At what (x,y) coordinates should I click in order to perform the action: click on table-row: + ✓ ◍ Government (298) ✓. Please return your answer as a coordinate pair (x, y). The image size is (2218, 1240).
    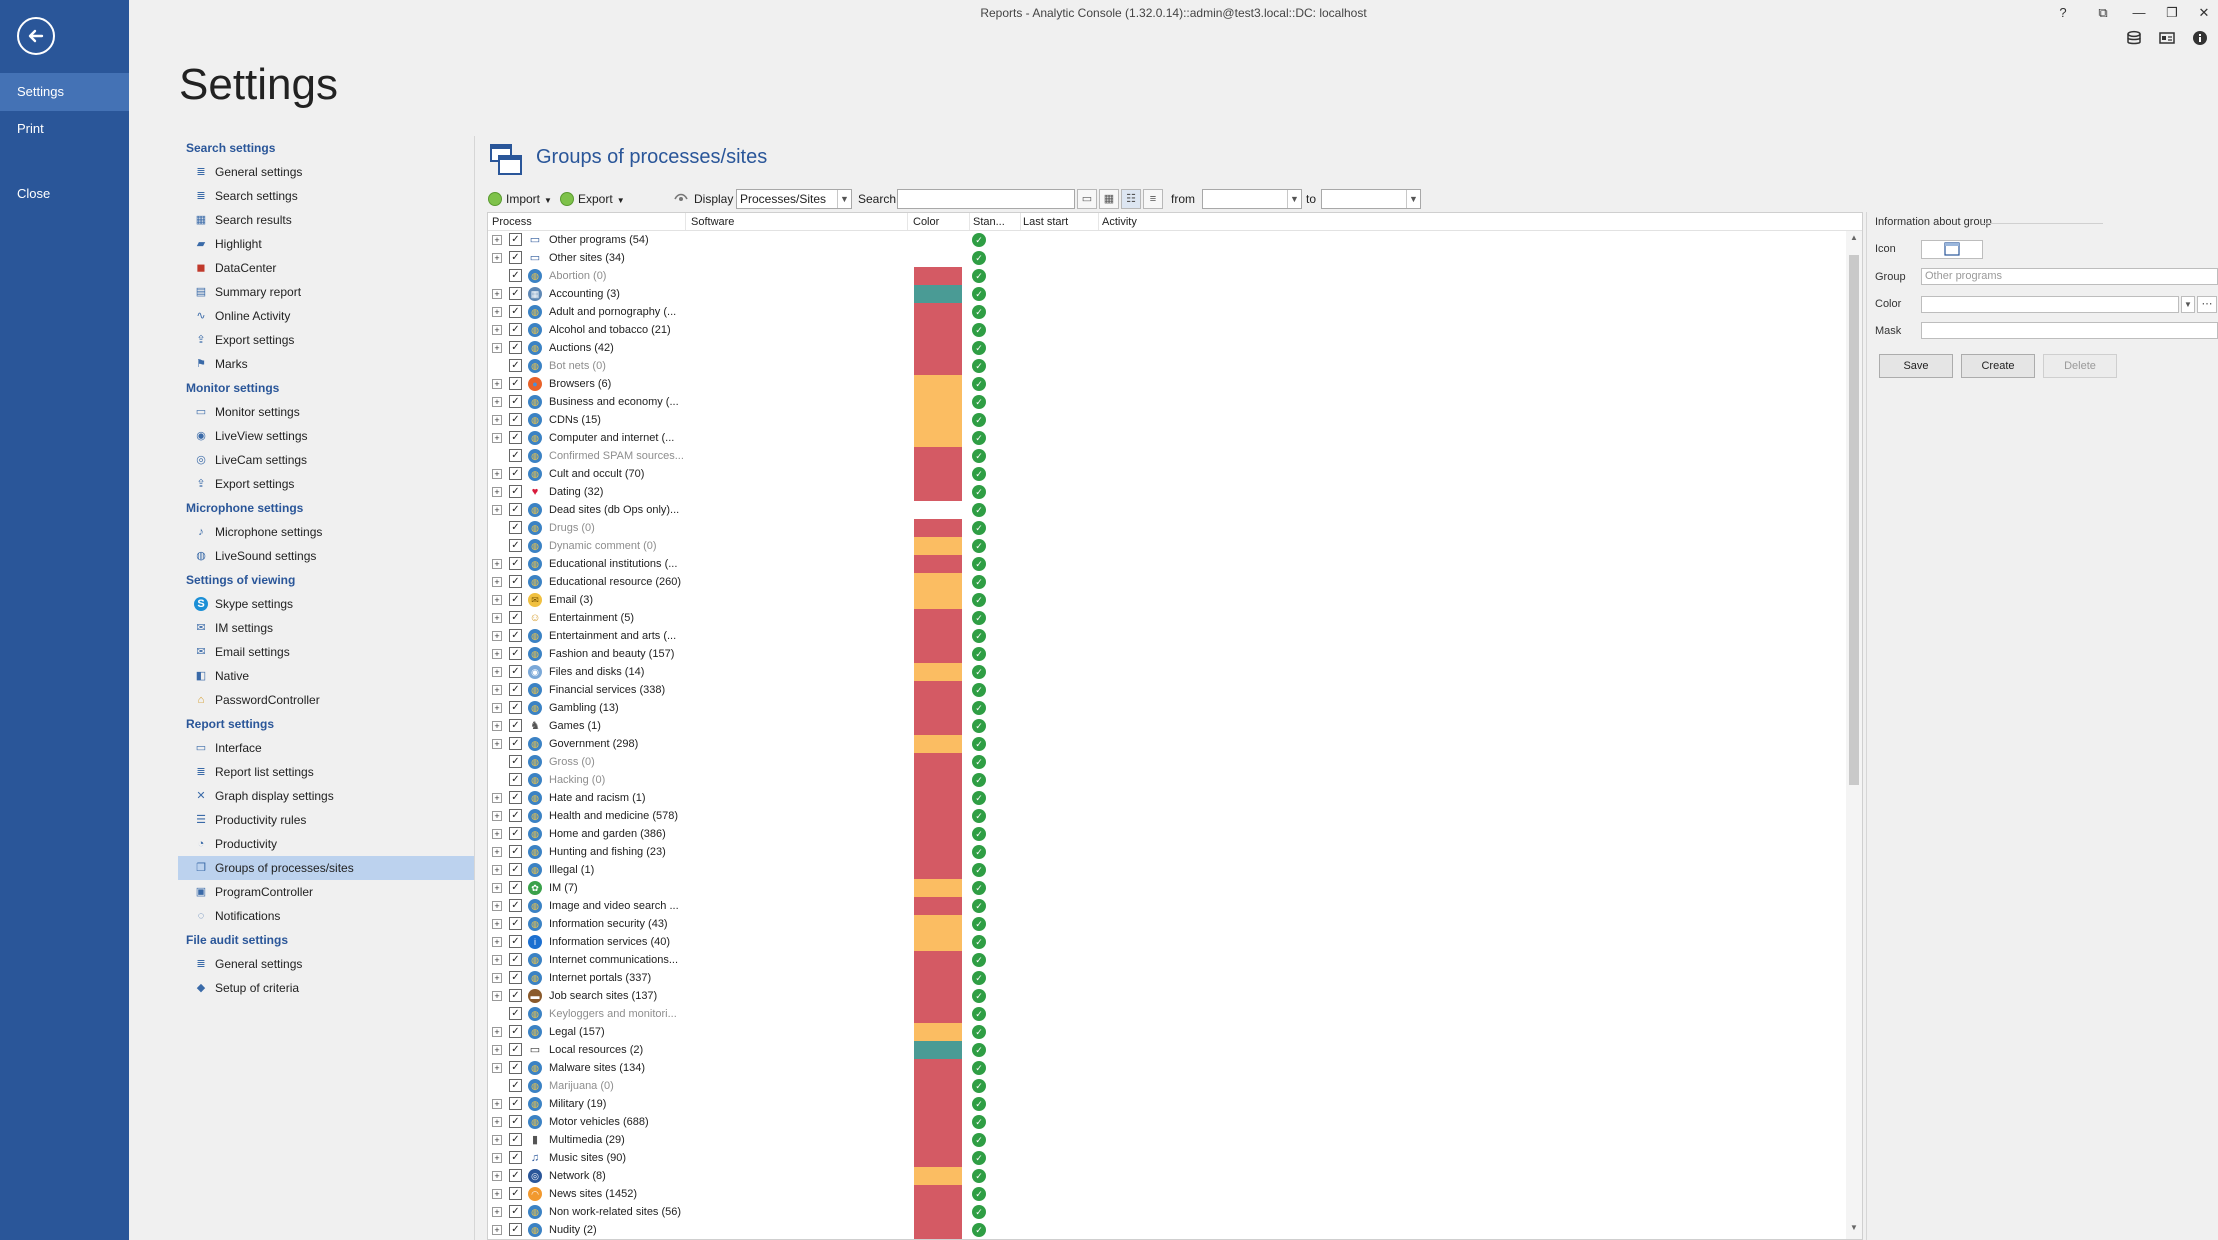
    Looking at the image, I should click on (1167, 744).